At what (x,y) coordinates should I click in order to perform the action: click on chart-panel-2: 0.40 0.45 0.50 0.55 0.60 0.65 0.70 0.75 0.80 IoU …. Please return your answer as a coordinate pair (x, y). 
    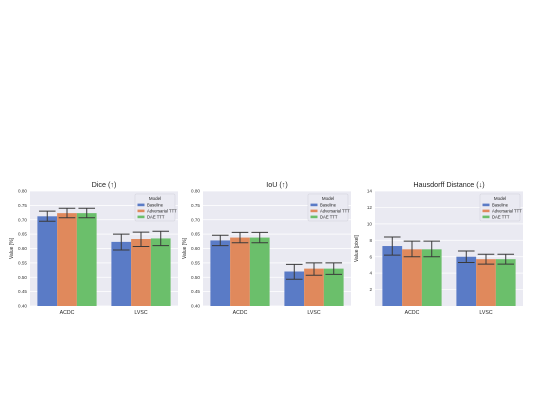
    Looking at the image, I should click on (266, 248).